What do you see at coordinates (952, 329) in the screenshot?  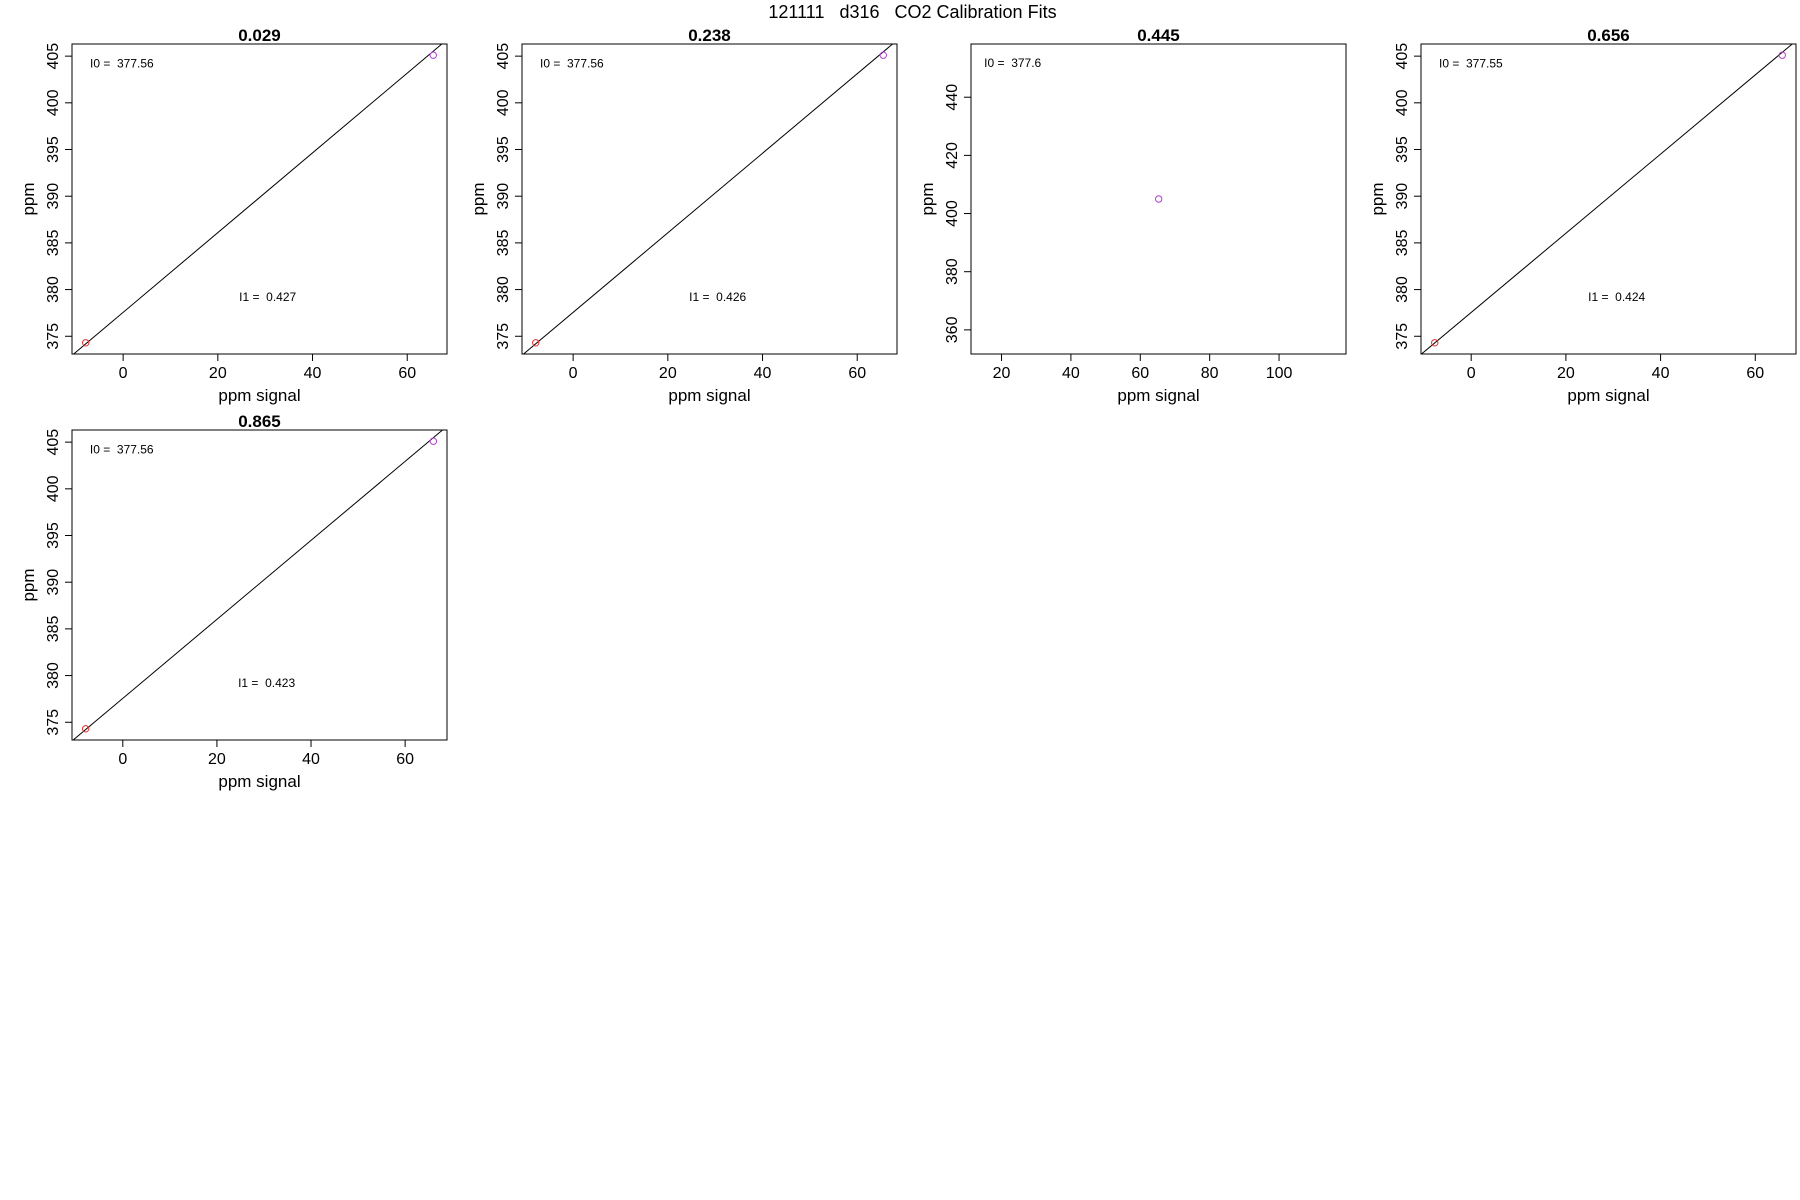 I see `y-tick-label: 360` at bounding box center [952, 329].